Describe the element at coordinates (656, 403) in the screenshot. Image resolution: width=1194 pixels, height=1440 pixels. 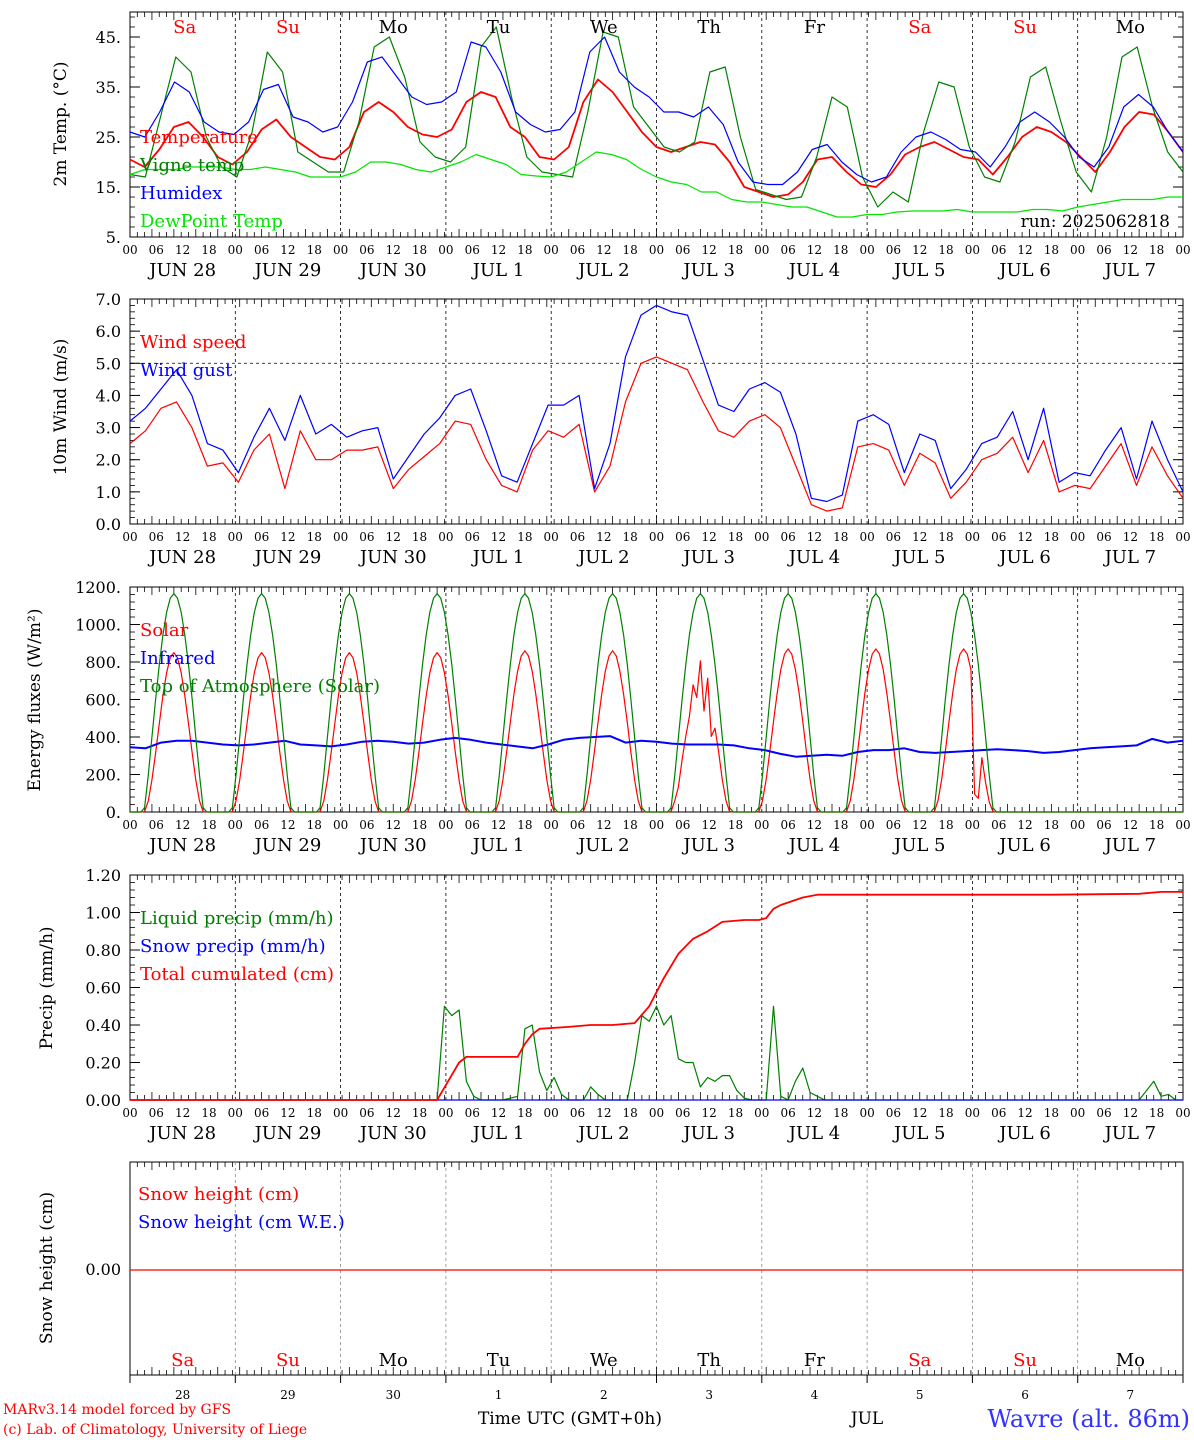
I see `series-line-wind-gust` at that location.